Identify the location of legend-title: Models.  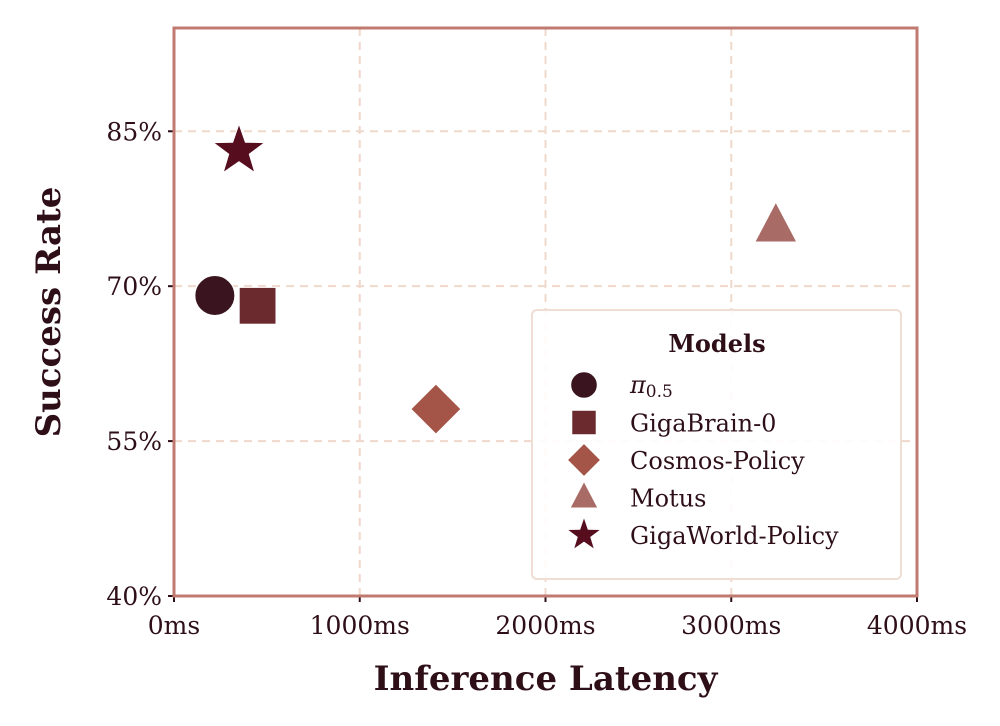
(716, 343).